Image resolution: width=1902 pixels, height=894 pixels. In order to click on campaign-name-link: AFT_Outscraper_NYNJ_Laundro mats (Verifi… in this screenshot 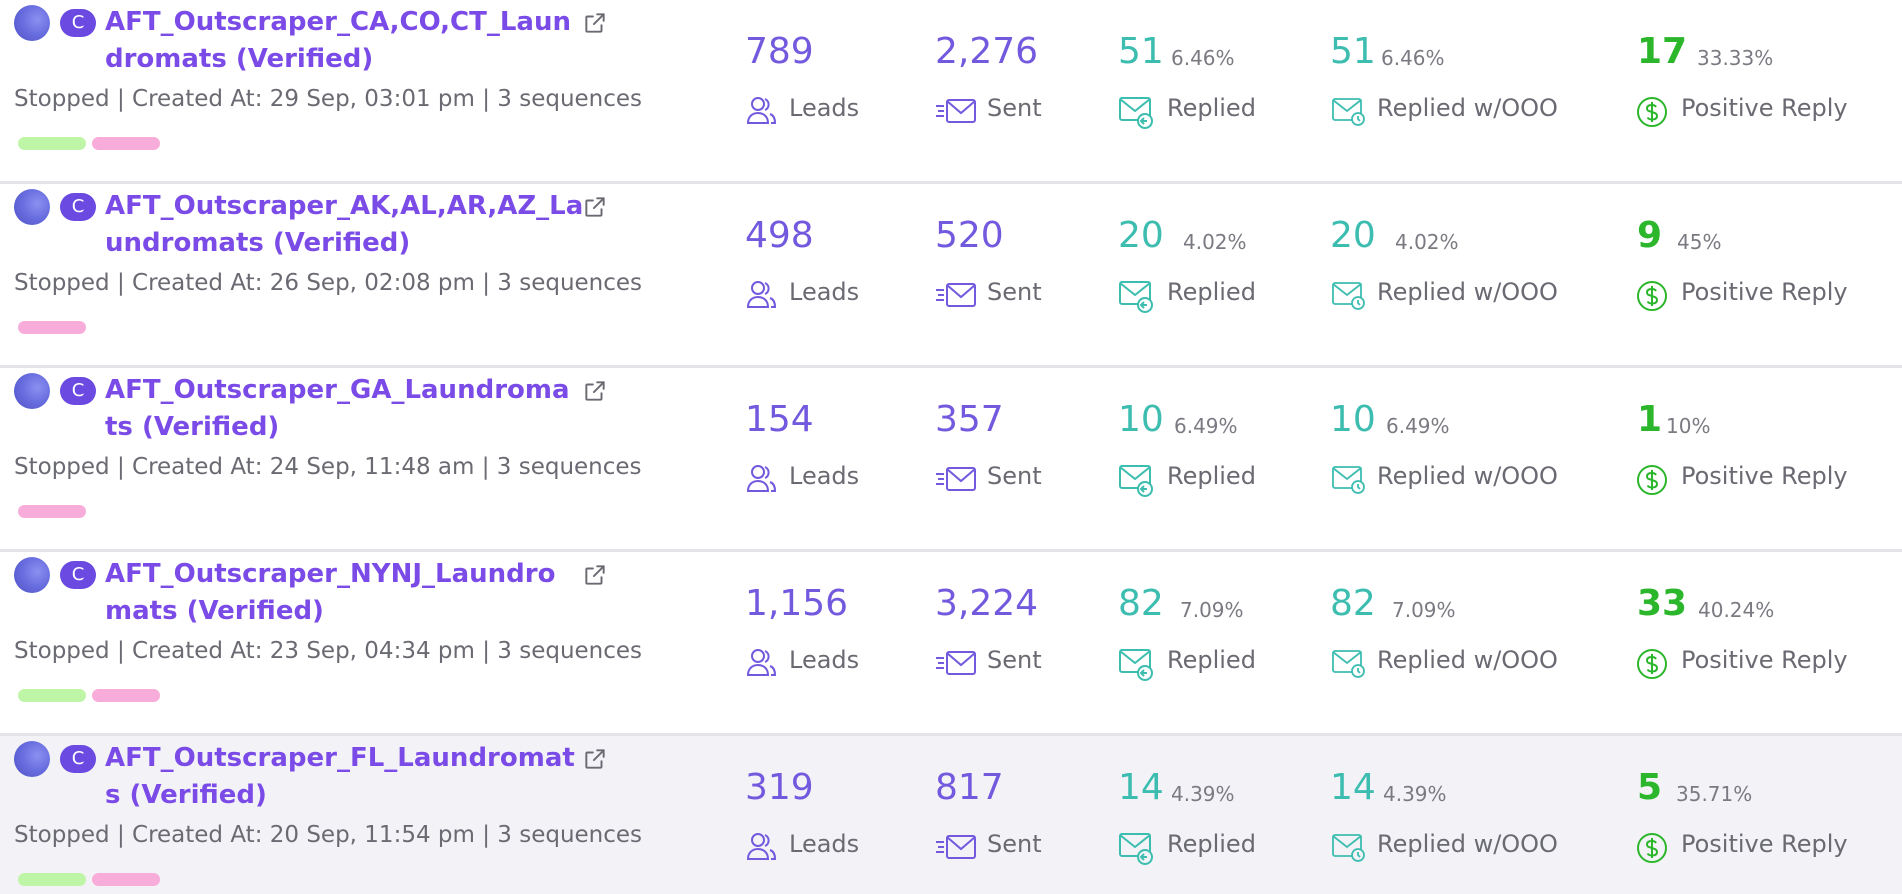, I will do `click(340, 593)`.